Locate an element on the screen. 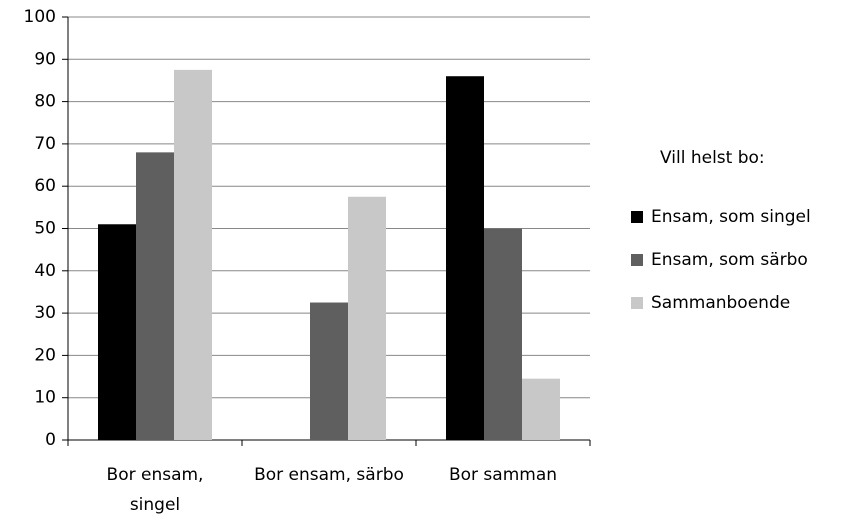  y-tick-label: 100 is located at coordinates (40, 17).